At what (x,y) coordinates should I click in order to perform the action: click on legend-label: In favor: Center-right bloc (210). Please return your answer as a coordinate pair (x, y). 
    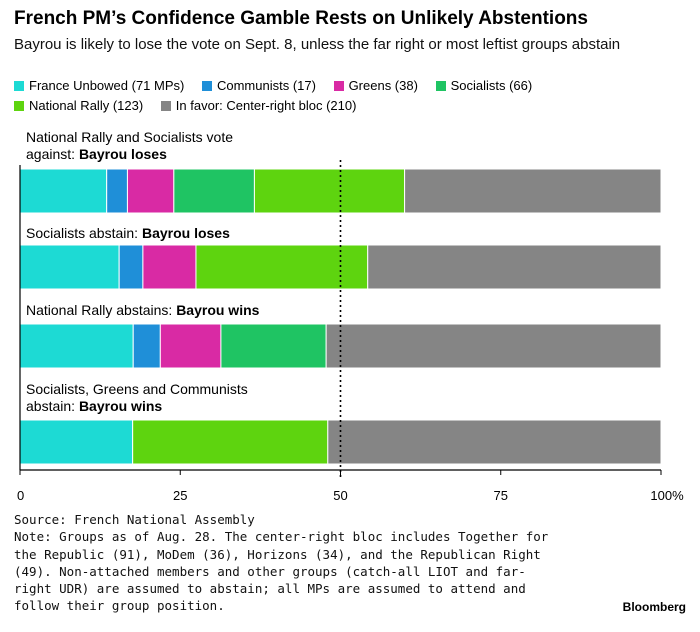
    Looking at the image, I should click on (266, 105).